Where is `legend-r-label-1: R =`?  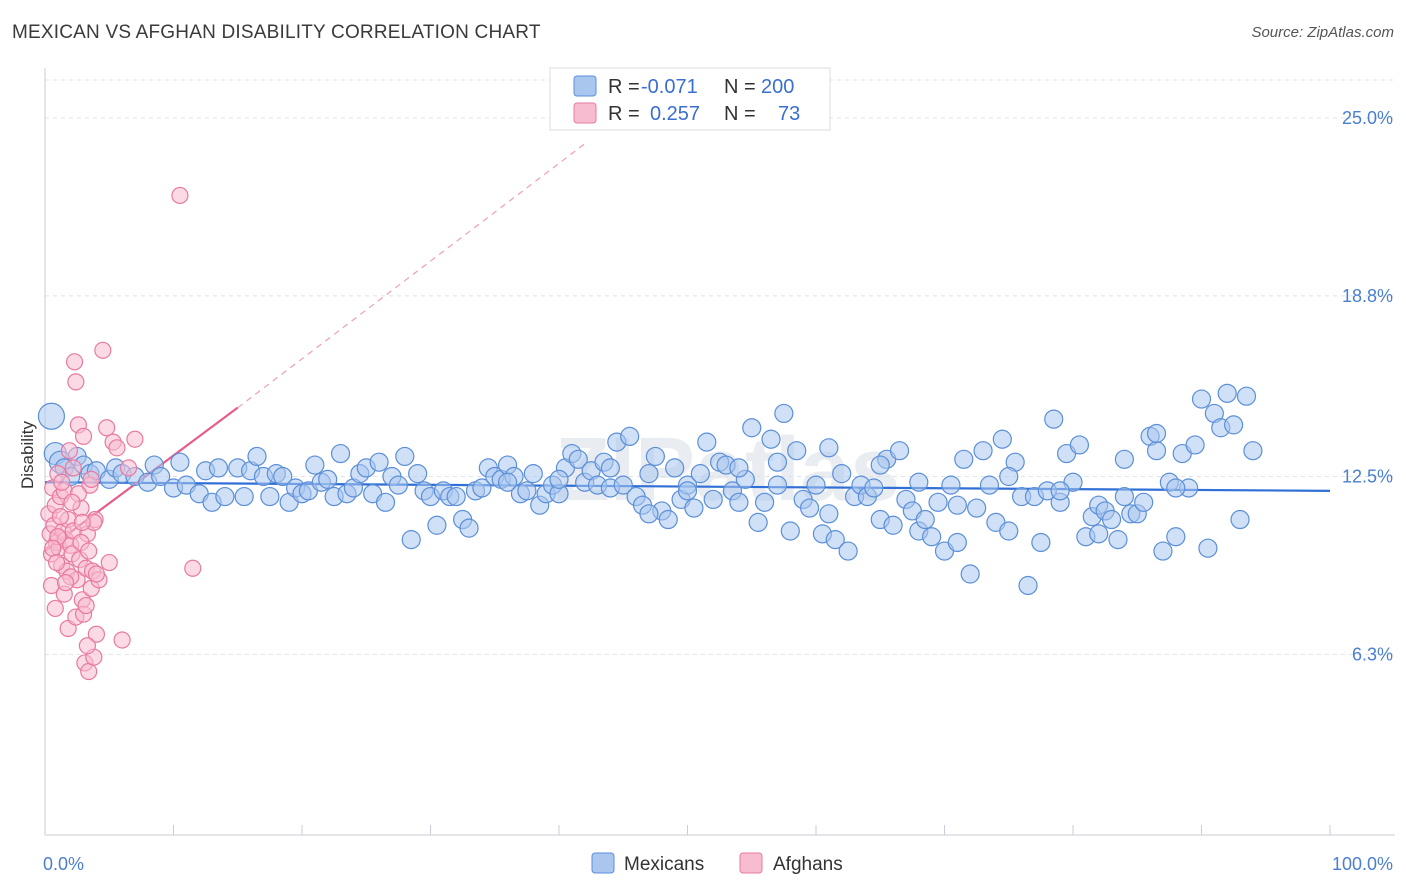 legend-r-label-1: R = is located at coordinates (624, 87).